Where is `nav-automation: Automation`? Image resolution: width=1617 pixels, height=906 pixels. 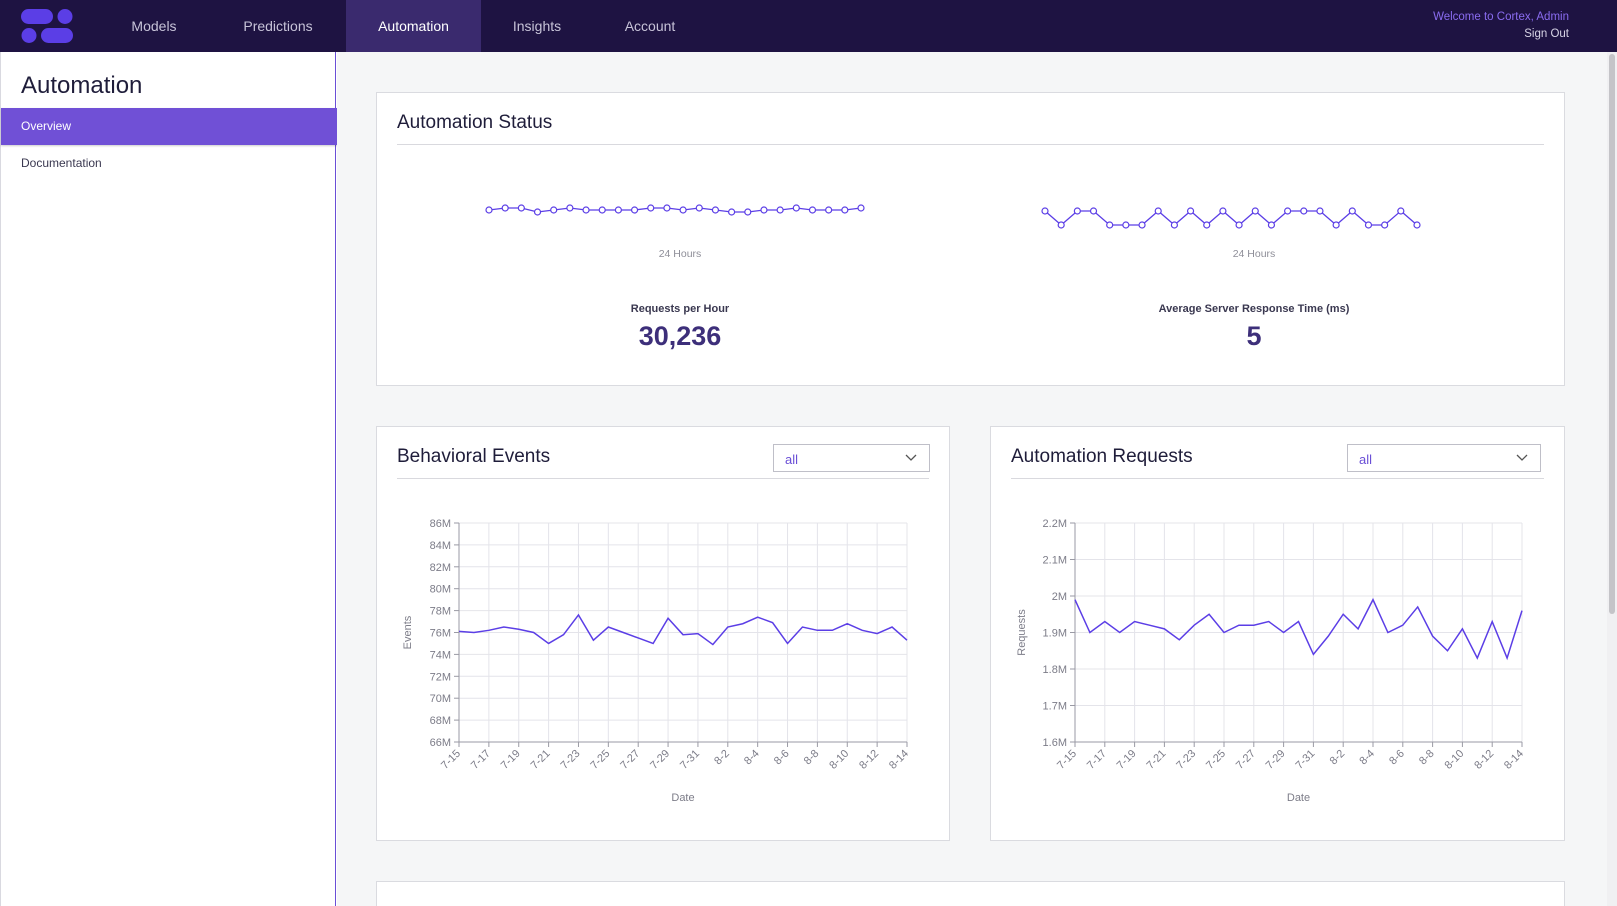
nav-automation: Automation is located at coordinates (413, 26).